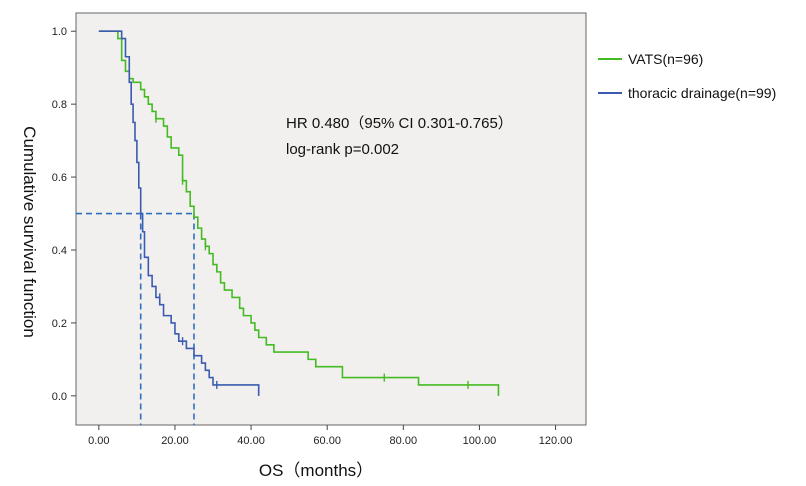 This screenshot has height=486, width=806. I want to click on hazard-ratio-annotation: HR 0.480（95% CI 0.301-0.765）, so click(399, 123).